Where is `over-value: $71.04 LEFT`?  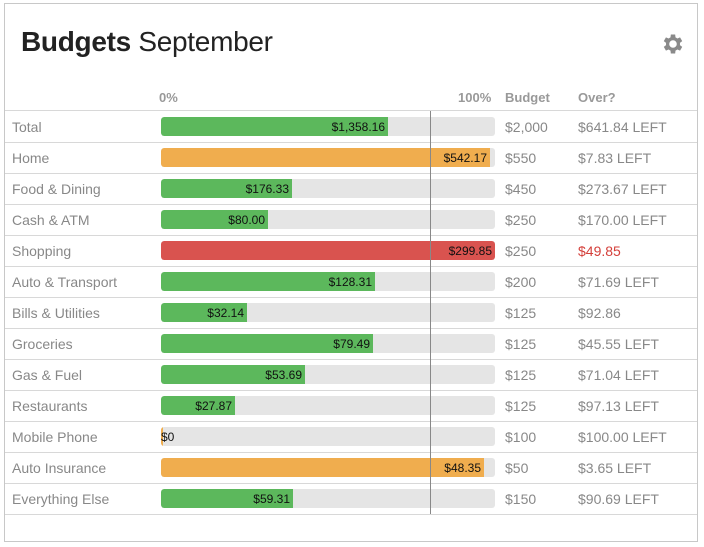
over-value: $71.04 LEFT is located at coordinates (618, 375).